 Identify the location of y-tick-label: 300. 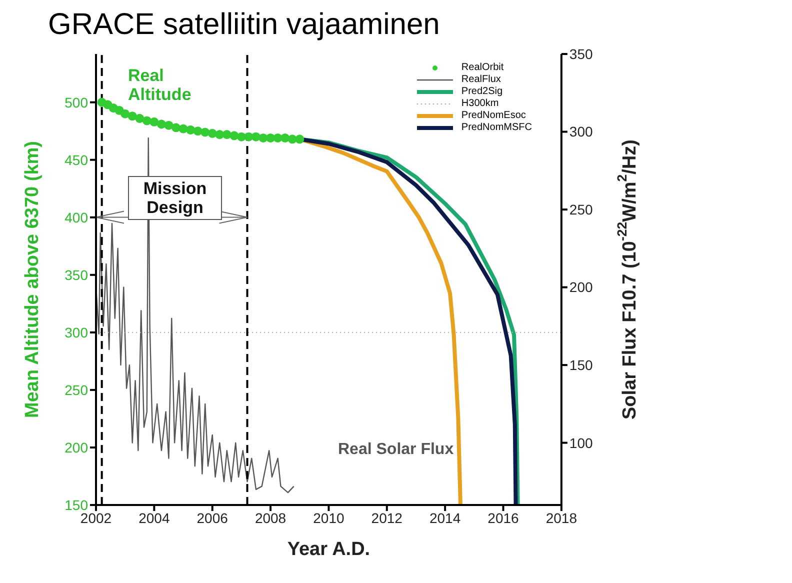
(76, 332).